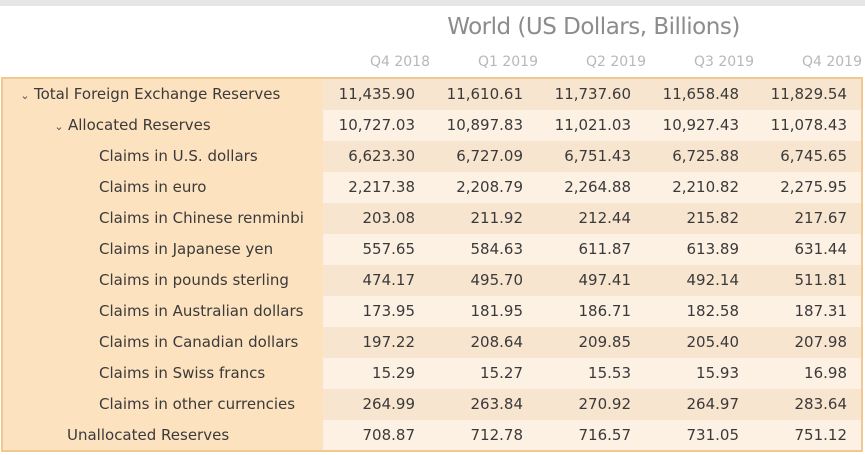 Image resolution: width=865 pixels, height=455 pixels. Describe the element at coordinates (389, 311) in the screenshot. I see `value-cell-q4-2018: 173.95` at that location.